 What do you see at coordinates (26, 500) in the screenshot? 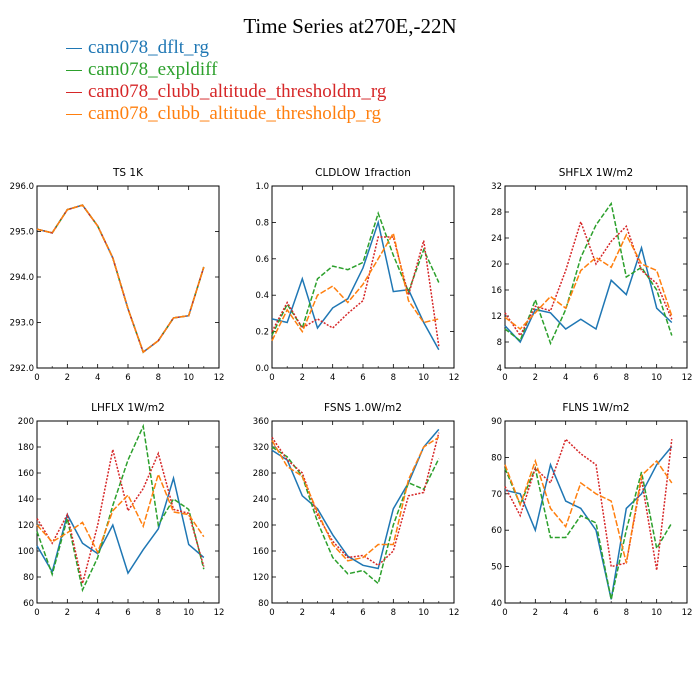
I see `y-tick-label: 140` at bounding box center [26, 500].